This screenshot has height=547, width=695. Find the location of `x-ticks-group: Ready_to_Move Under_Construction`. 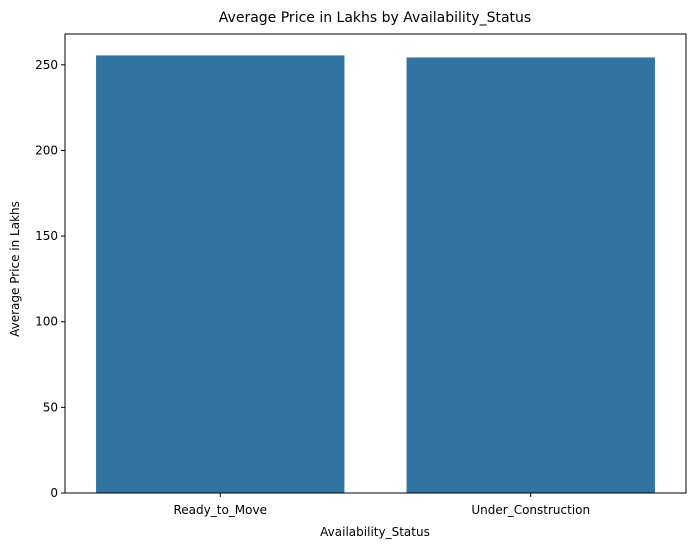

x-ticks-group: Ready_to_Move Under_Construction is located at coordinates (382, 505).